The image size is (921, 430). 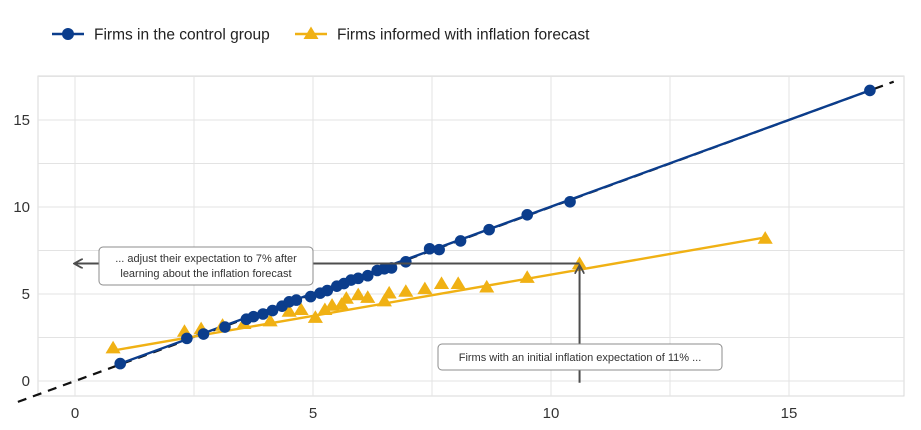 I want to click on legend-label-informed: Firms informed with inflation forecast, so click(x=463, y=35).